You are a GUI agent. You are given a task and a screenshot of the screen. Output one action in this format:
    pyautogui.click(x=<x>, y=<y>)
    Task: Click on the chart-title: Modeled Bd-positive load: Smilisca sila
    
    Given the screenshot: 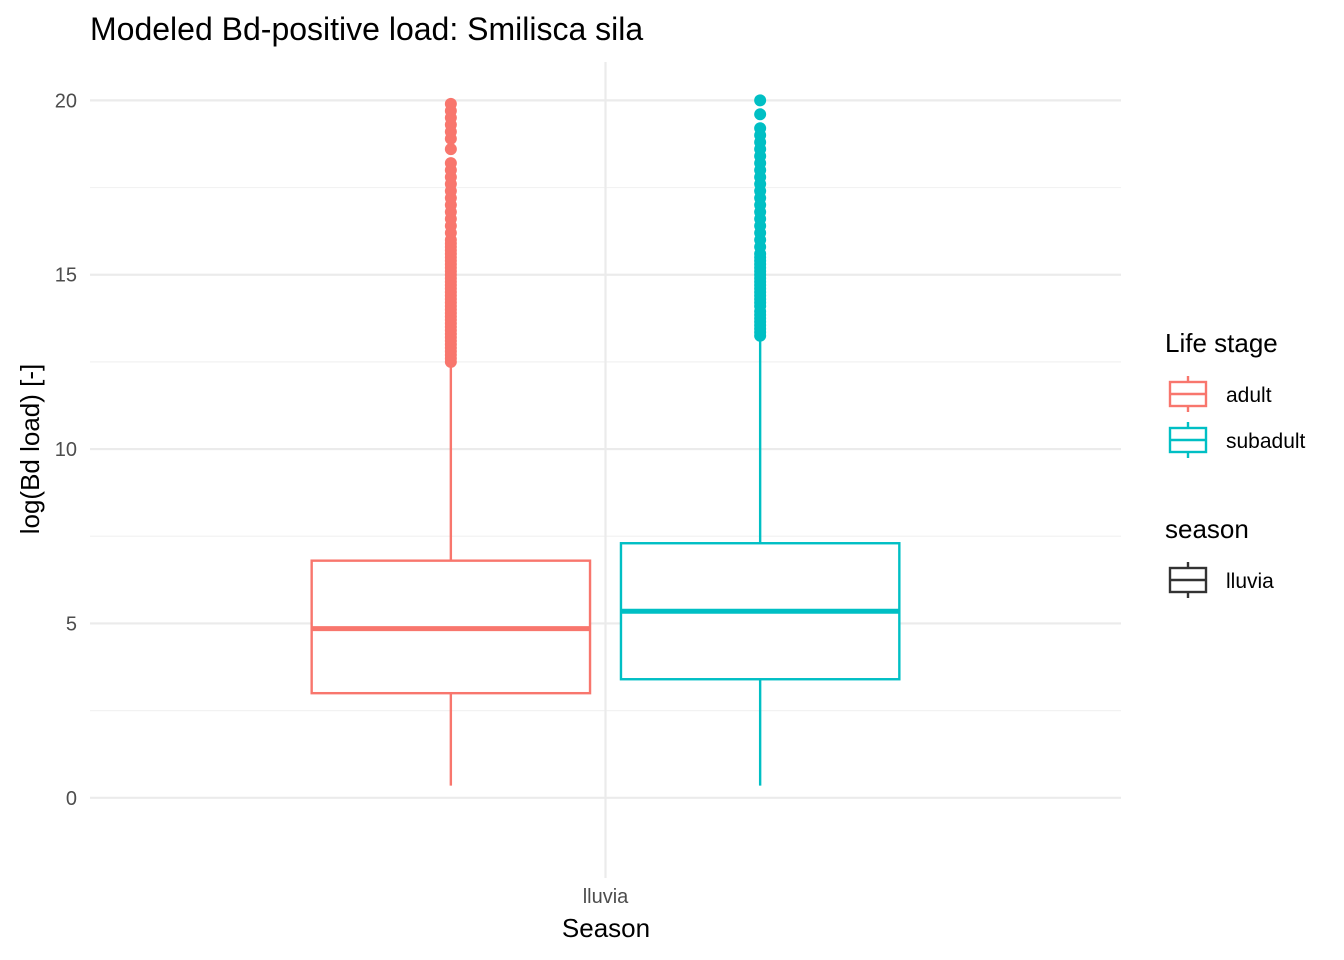 What is the action you would take?
    pyautogui.click(x=366, y=29)
    